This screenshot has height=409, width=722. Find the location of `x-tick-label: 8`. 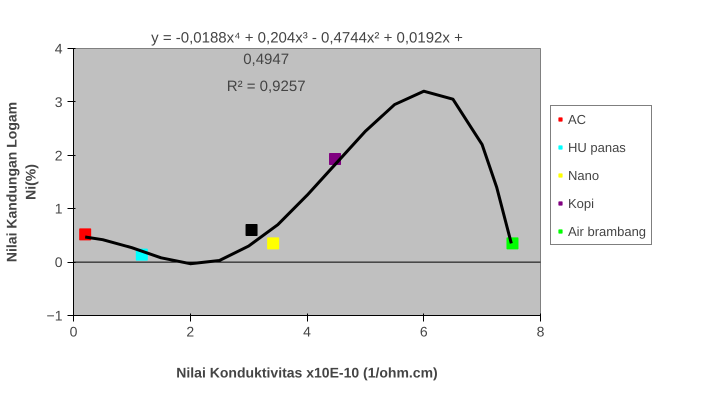

x-tick-label: 8 is located at coordinates (540, 332).